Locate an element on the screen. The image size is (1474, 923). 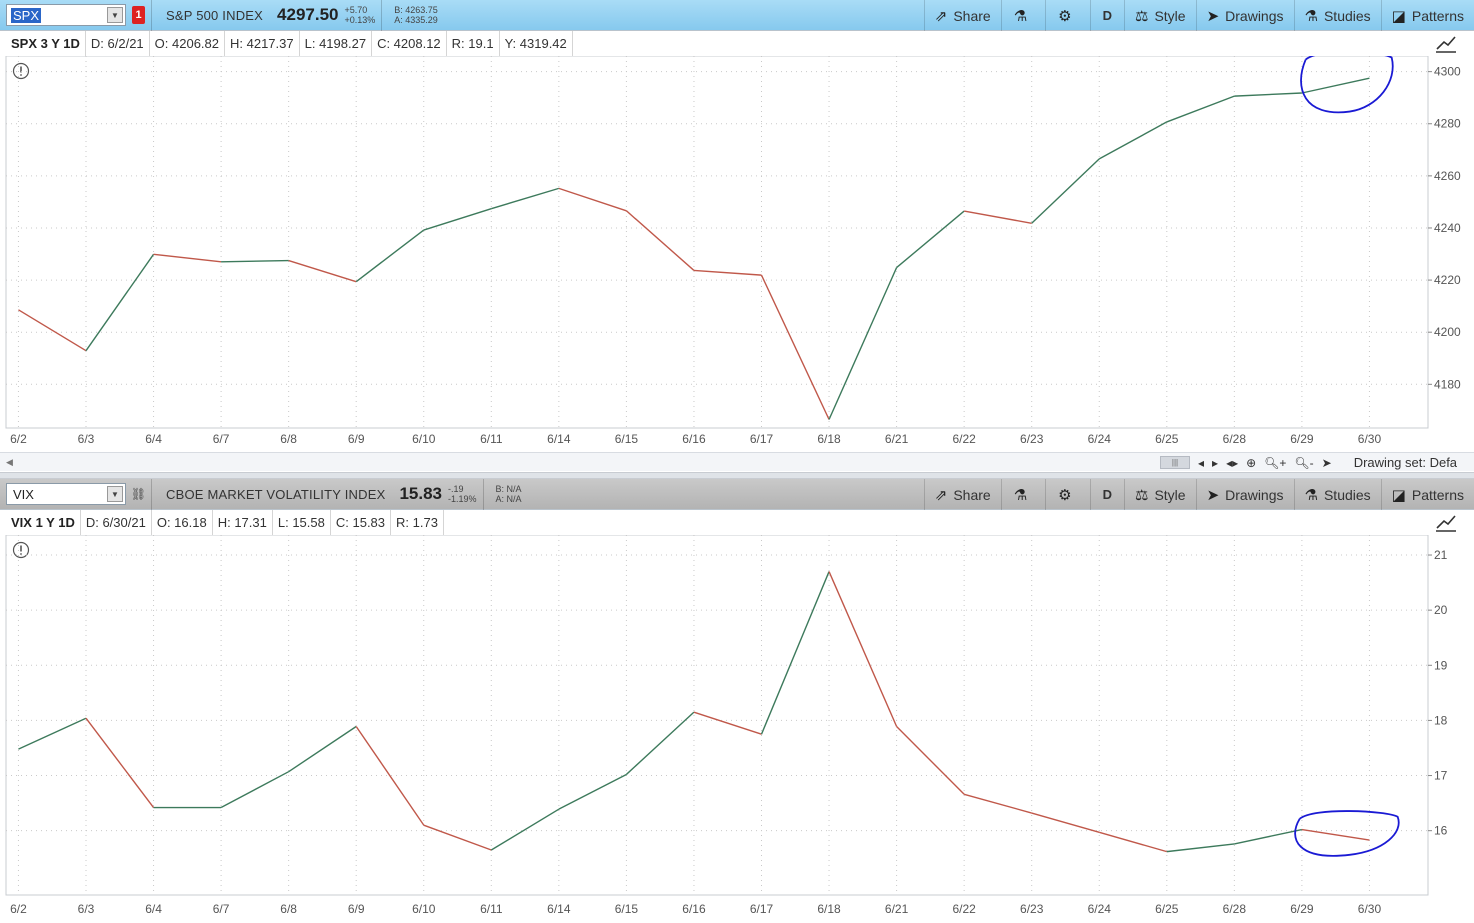
y-tick-label: 4300 is located at coordinates (1447, 72).